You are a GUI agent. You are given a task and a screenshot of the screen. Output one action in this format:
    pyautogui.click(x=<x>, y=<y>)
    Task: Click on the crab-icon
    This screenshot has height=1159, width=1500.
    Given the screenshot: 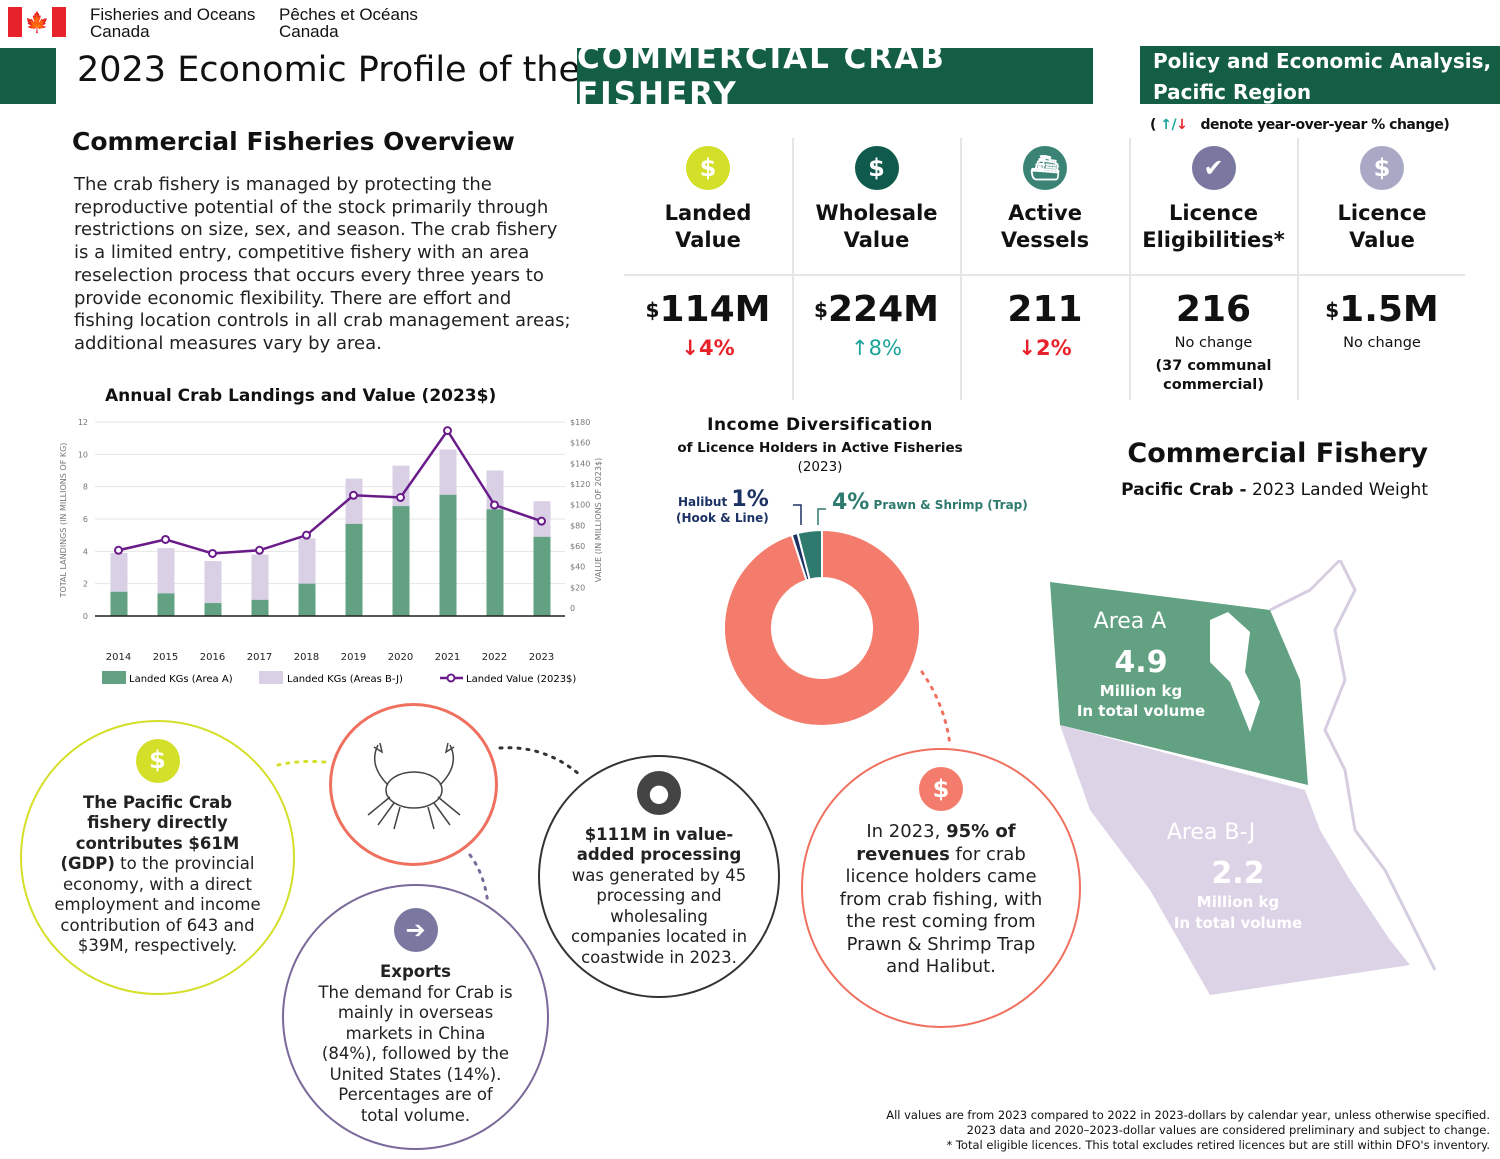 What is the action you would take?
    pyautogui.click(x=413, y=785)
    